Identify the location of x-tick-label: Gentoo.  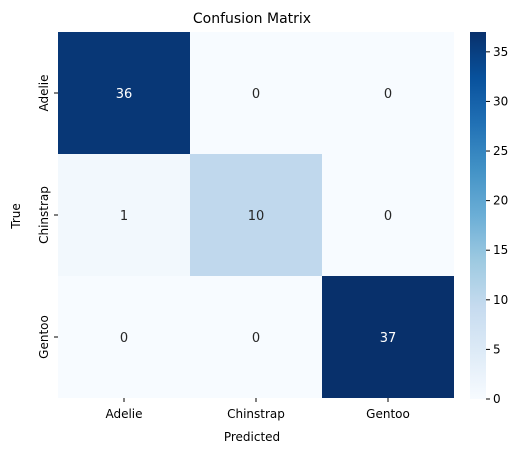
(388, 414).